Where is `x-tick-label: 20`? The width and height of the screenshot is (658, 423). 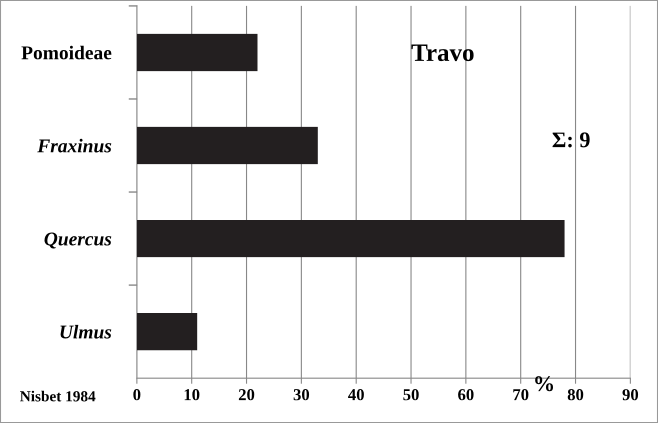
x-tick-label: 20 is located at coordinates (246, 394).